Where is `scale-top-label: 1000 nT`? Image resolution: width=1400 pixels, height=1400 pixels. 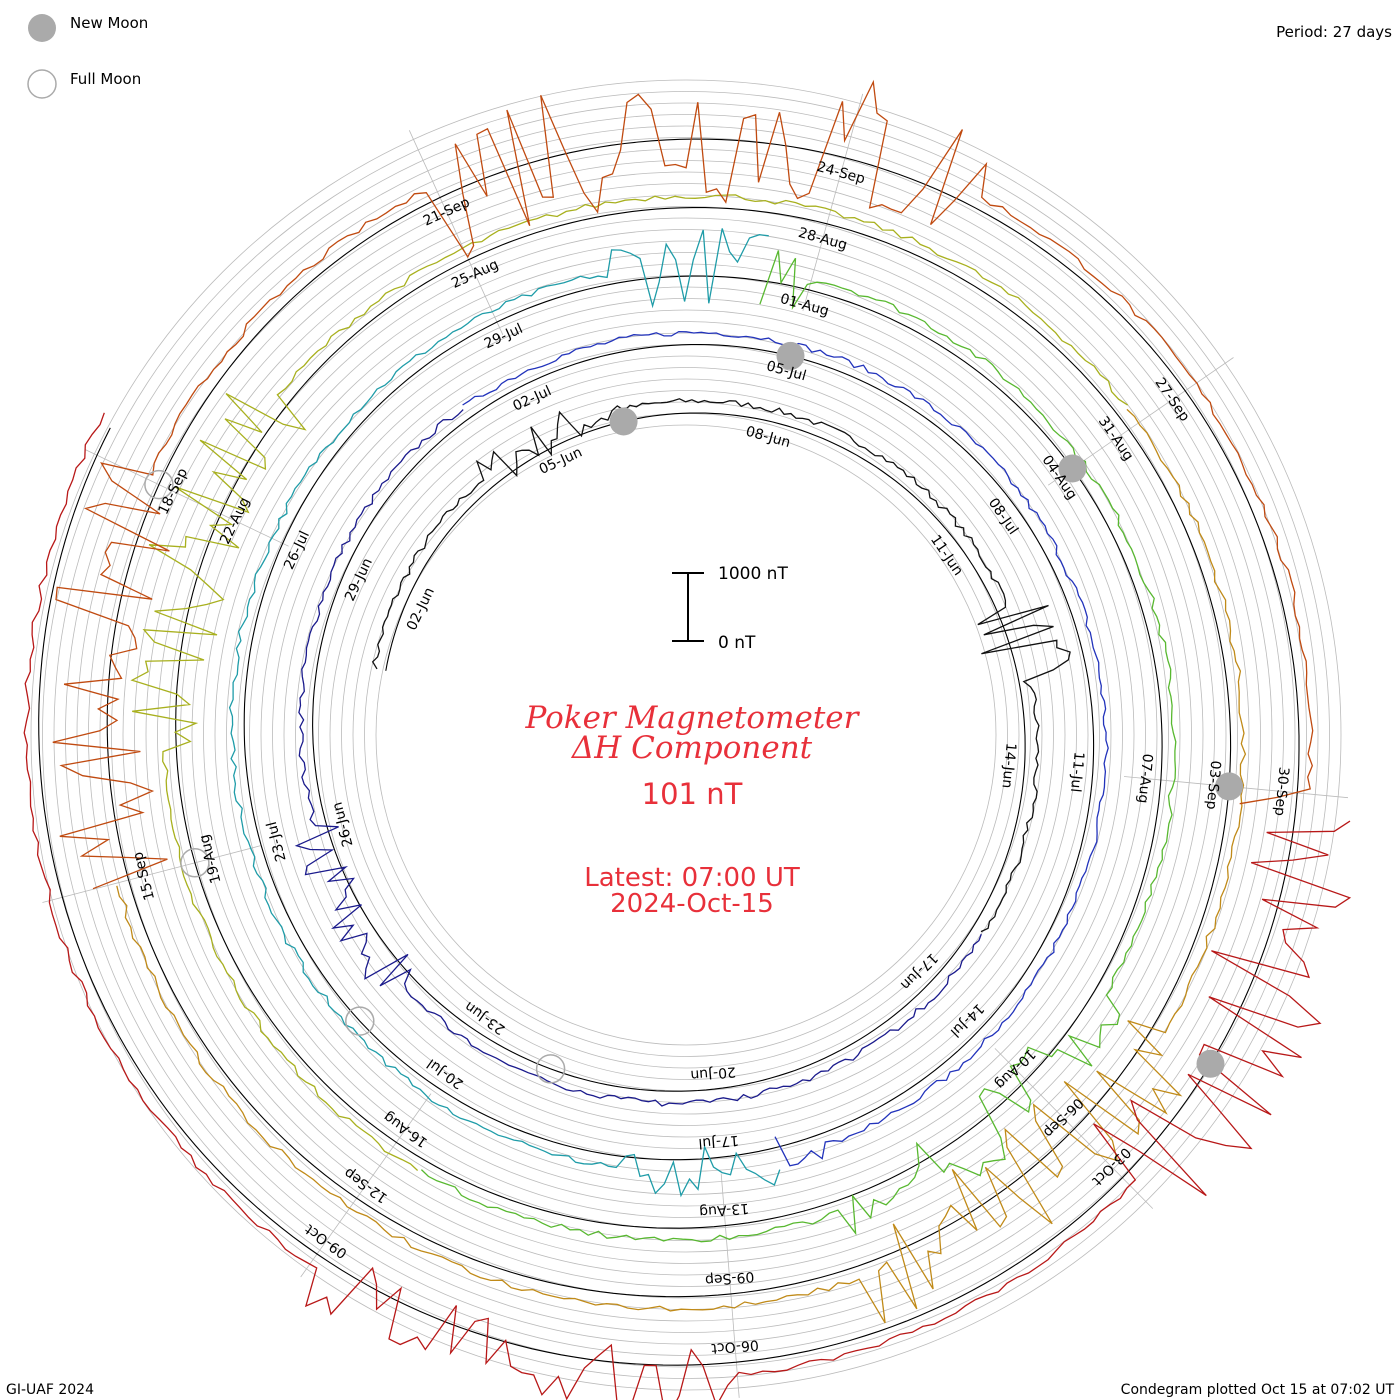 scale-top-label: 1000 nT is located at coordinates (753, 574).